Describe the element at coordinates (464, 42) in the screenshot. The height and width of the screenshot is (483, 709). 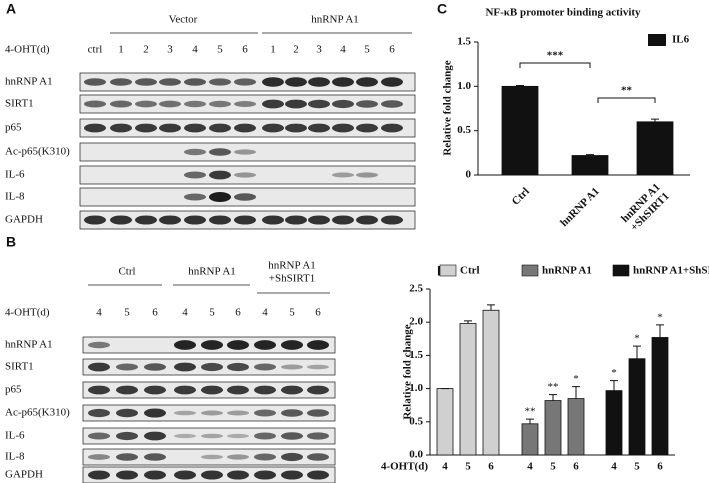
I see `y-tick-label: 1.5` at that location.